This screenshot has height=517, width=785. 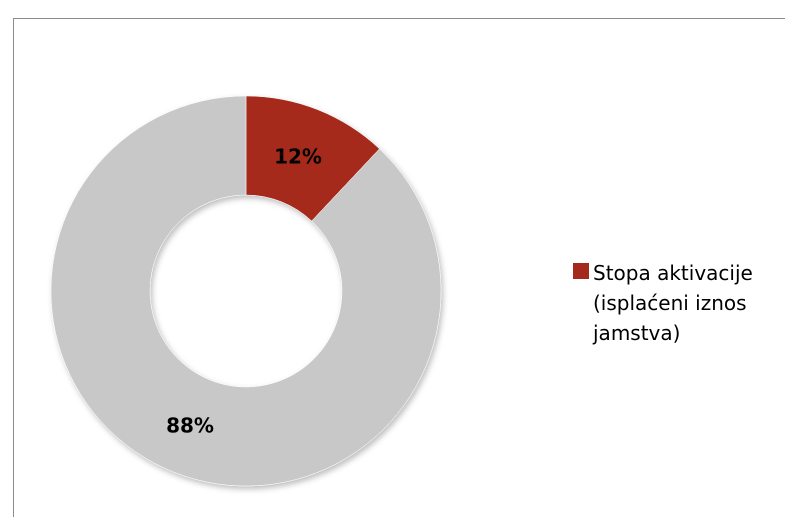 What do you see at coordinates (298, 157) in the screenshot?
I see `slice-label-1: 12%` at bounding box center [298, 157].